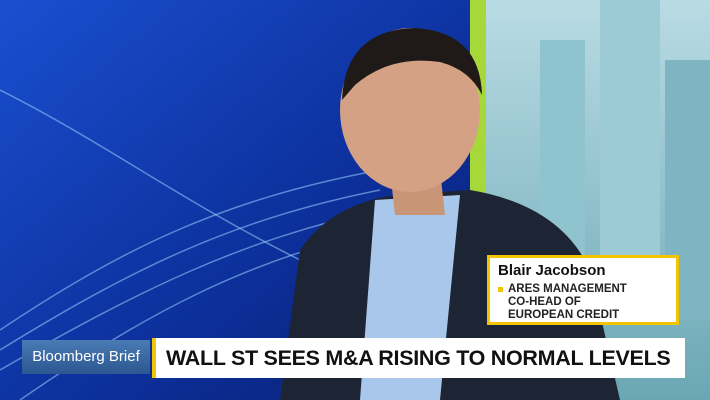 The height and width of the screenshot is (400, 710). Describe the element at coordinates (418, 358) in the screenshot. I see `headline: WALL ST SEES M&A RISING TO NORMAL LEVELS` at that location.